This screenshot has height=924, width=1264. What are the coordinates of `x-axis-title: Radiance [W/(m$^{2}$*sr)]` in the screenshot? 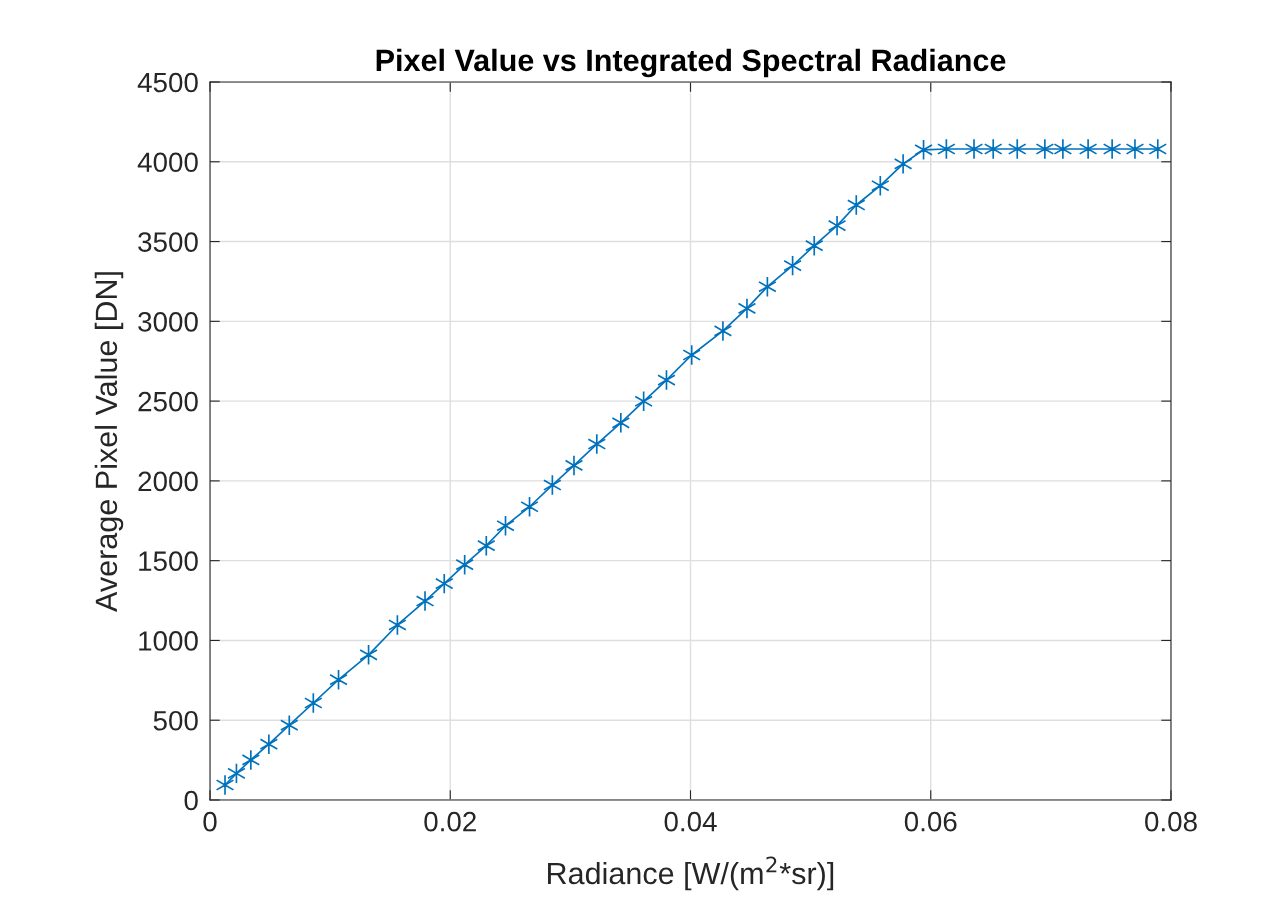 It's located at (691, 873).